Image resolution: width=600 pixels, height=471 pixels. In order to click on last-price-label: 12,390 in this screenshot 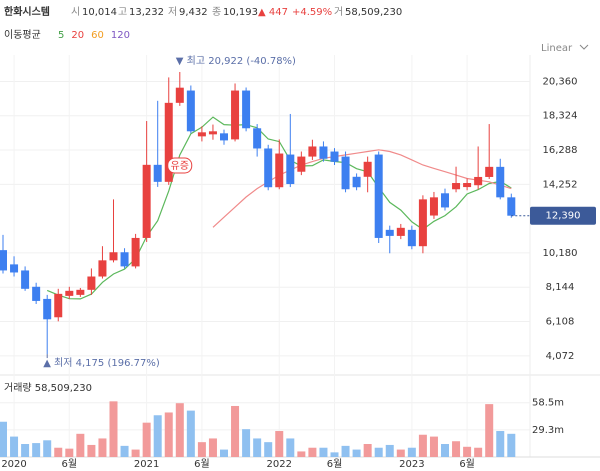, I will do `click(563, 216)`.